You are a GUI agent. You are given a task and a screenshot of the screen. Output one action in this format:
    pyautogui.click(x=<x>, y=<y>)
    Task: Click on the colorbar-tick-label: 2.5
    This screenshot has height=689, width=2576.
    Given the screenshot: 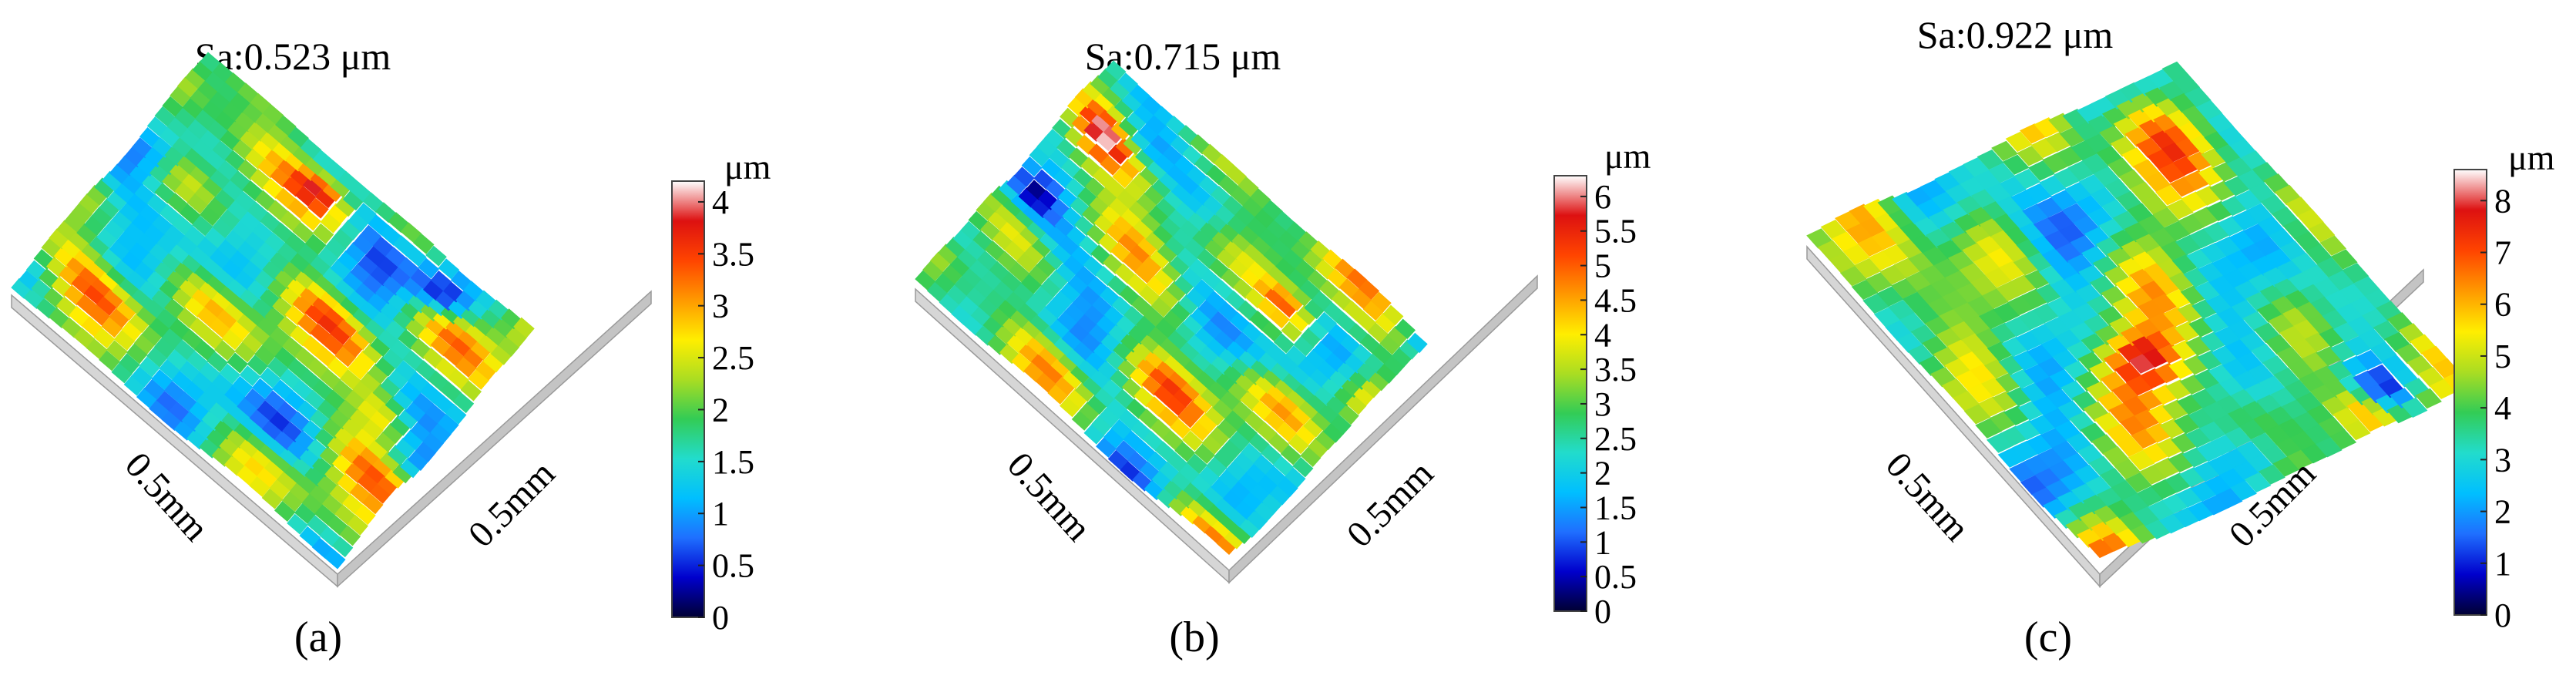 What is the action you would take?
    pyautogui.click(x=733, y=358)
    